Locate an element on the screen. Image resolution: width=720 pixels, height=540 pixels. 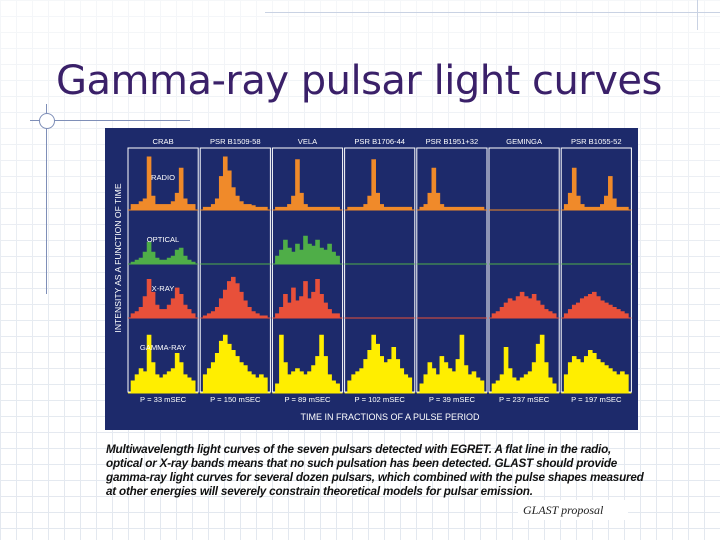
band-label-gamma: GAMMA-RAY is located at coordinates (163, 347).